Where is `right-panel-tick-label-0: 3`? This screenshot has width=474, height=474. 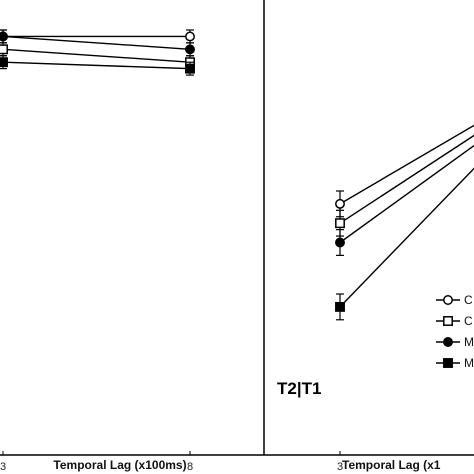
right-panel-tick-label-0: 3 is located at coordinates (340, 467).